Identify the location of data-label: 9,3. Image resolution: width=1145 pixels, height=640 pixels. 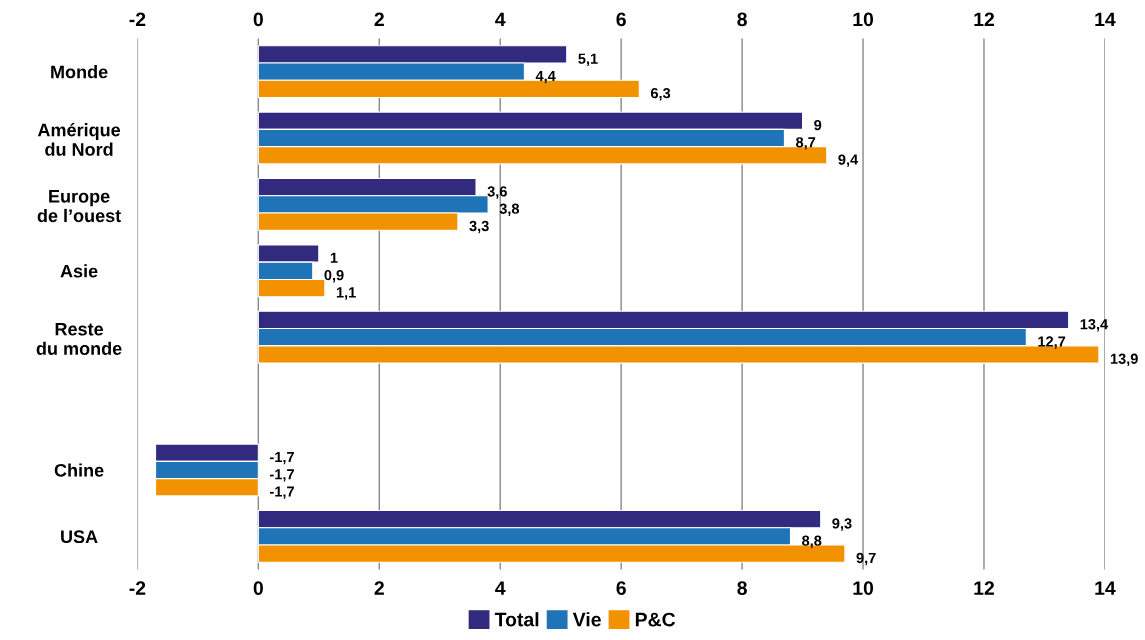
(842, 524).